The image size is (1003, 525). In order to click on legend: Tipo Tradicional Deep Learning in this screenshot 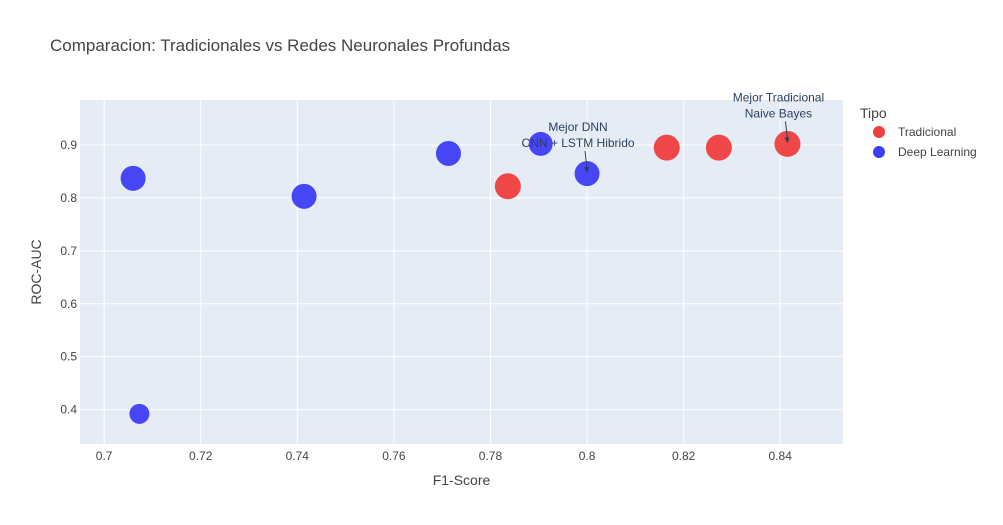, I will do `click(918, 132)`.